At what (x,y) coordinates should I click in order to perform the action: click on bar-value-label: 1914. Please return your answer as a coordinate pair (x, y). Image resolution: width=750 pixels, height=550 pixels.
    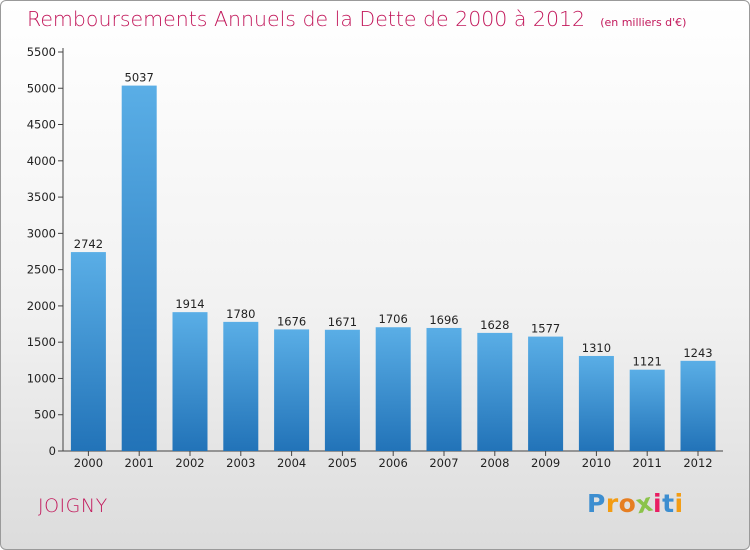
    Looking at the image, I should click on (189, 304).